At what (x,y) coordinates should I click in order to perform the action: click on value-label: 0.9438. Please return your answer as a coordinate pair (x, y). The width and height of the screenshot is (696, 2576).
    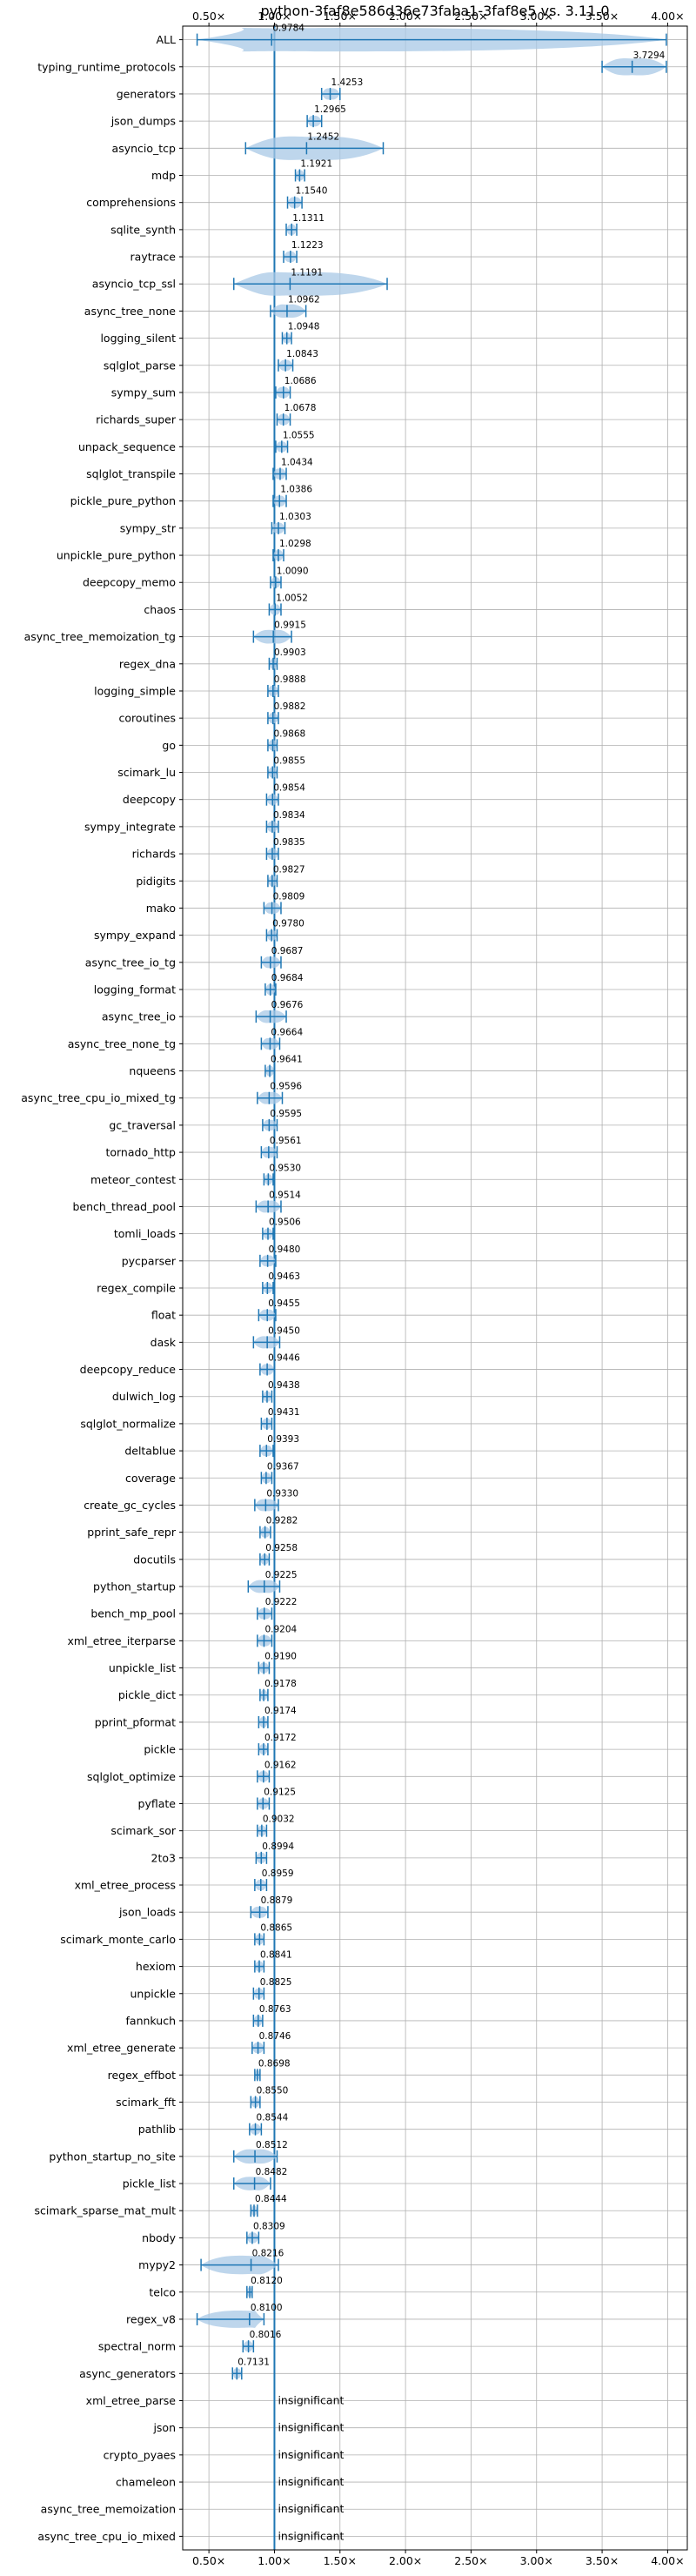
    Looking at the image, I should click on (284, 1385).